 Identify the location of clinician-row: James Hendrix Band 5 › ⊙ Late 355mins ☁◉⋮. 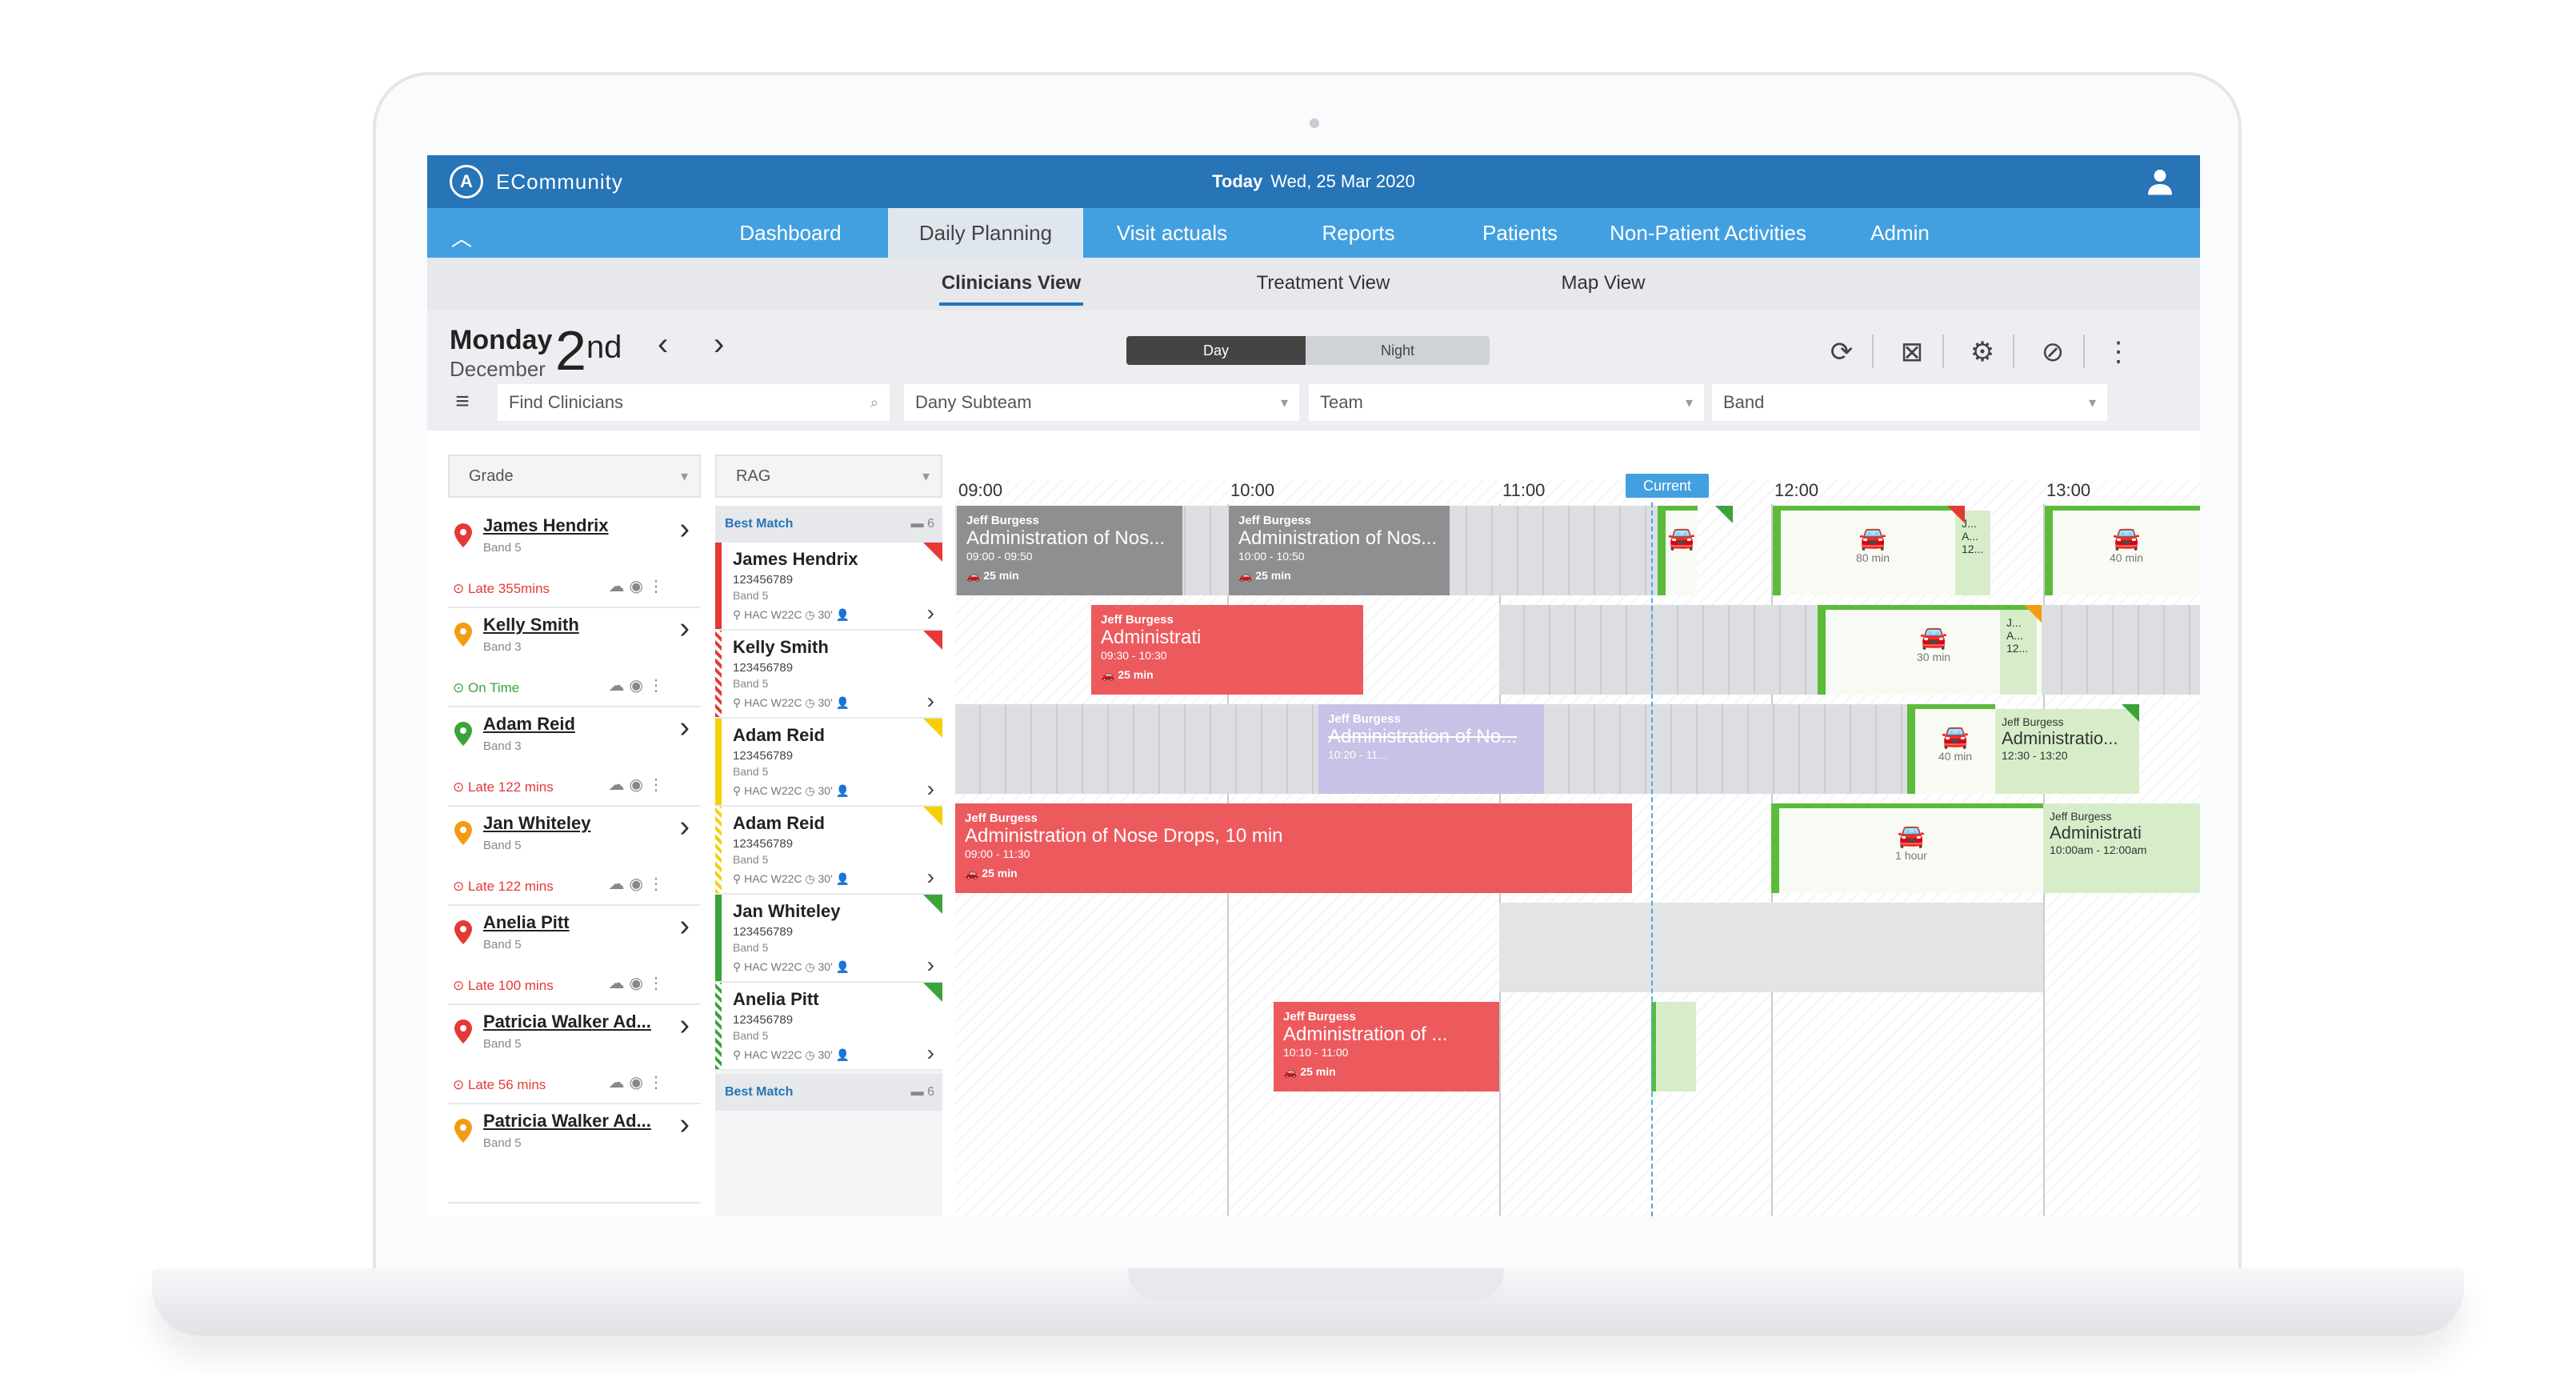
(574, 557).